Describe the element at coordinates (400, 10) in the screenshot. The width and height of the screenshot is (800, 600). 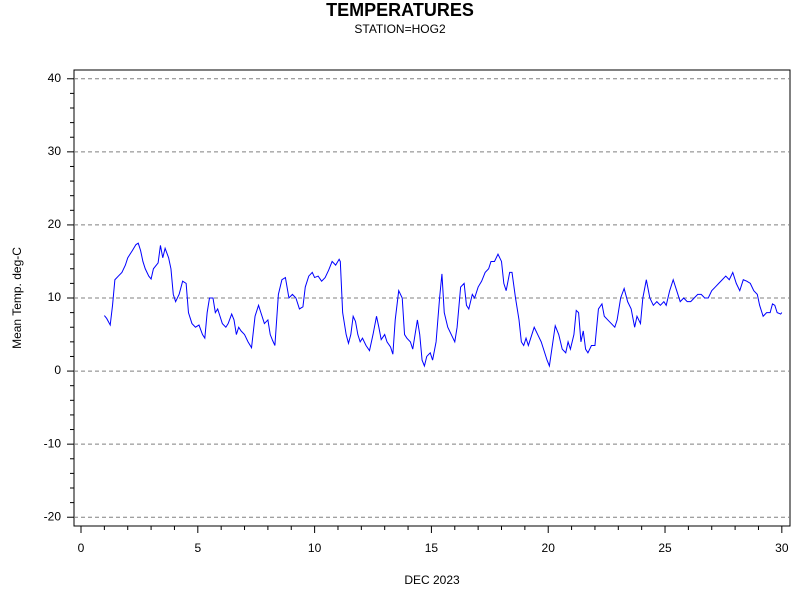
I see `chart-title: TEMPERATURES` at that location.